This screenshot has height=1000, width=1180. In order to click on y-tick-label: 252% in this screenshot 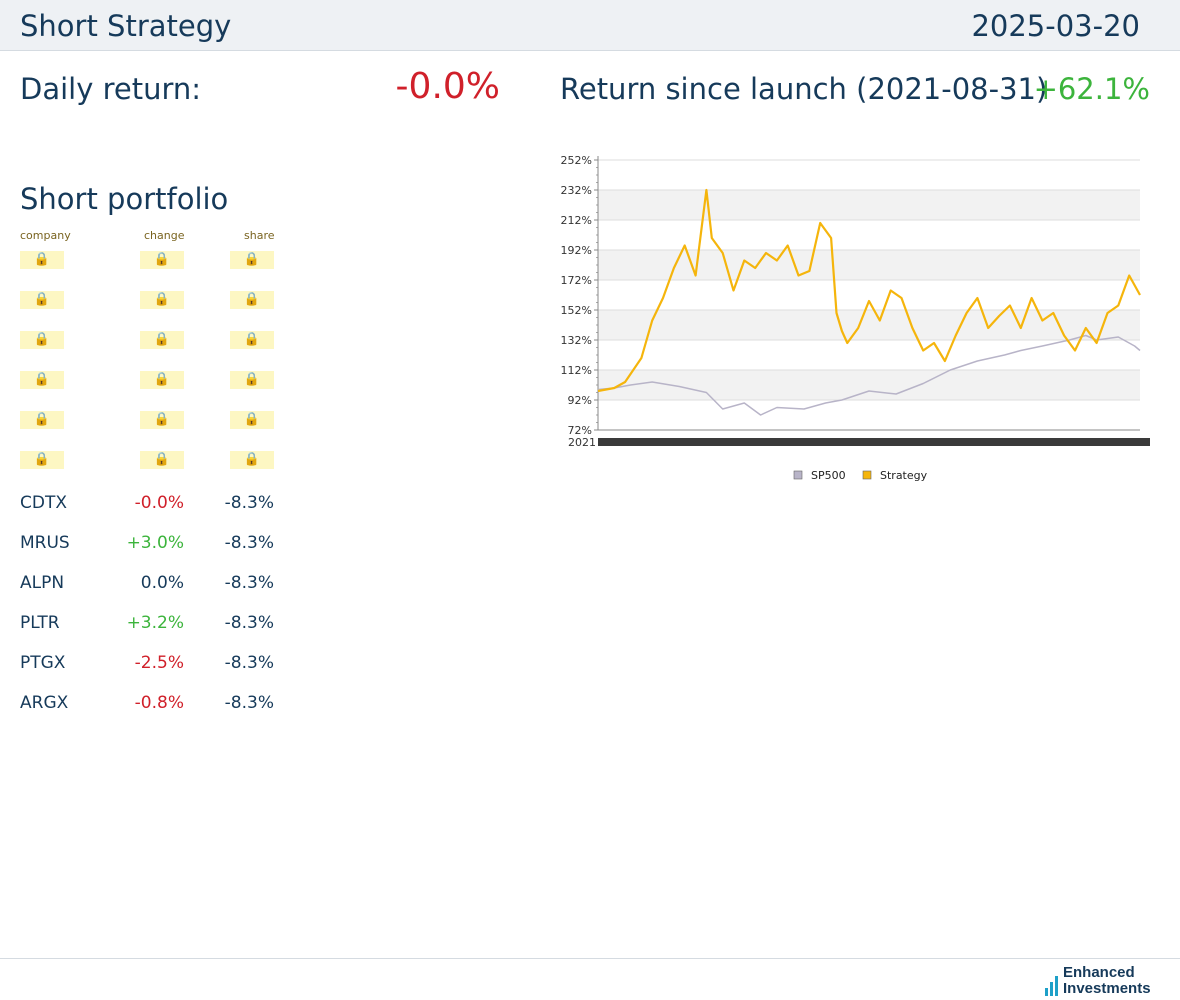, I will do `click(576, 160)`.